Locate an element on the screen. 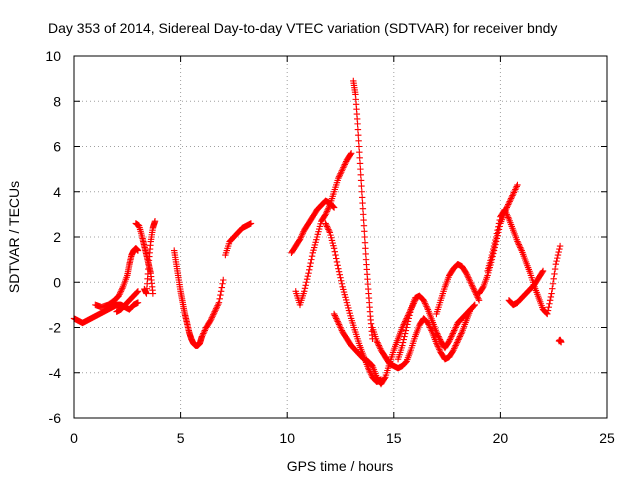  x-tick-label: 25 is located at coordinates (607, 438).